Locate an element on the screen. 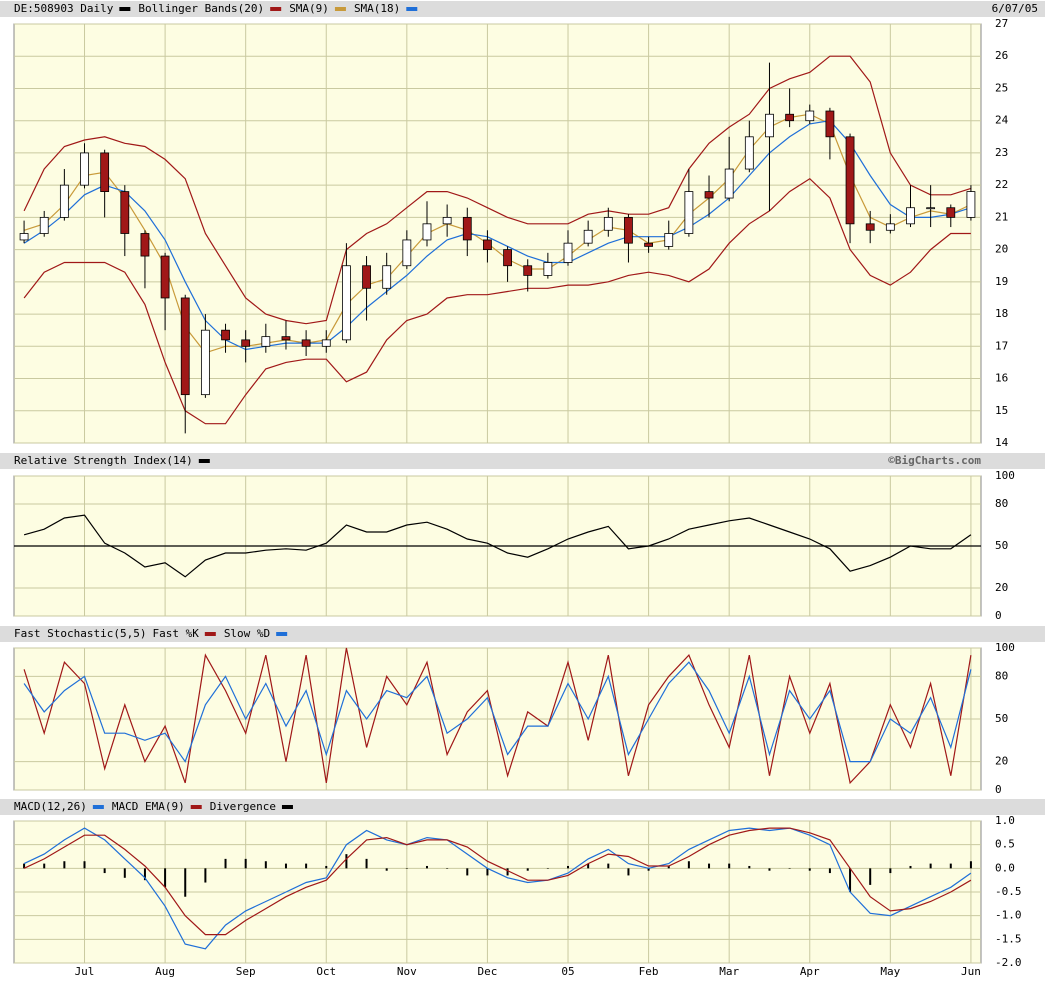 The image size is (1045, 981). x-tick-label: Nov is located at coordinates (407, 971).